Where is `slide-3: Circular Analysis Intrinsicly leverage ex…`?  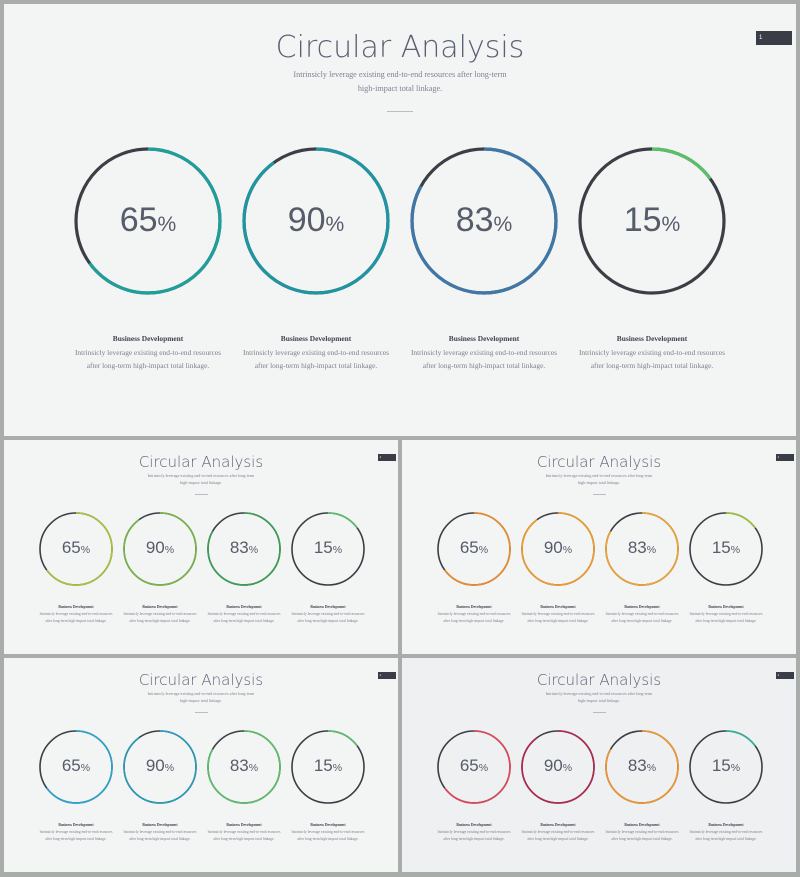 slide-3: Circular Analysis Intrinsicly leverage ex… is located at coordinates (599, 547).